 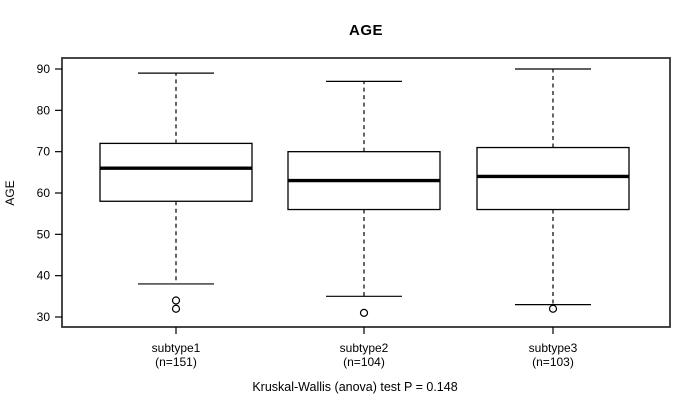 I want to click on y-tick-label: 90, so click(x=44, y=69).